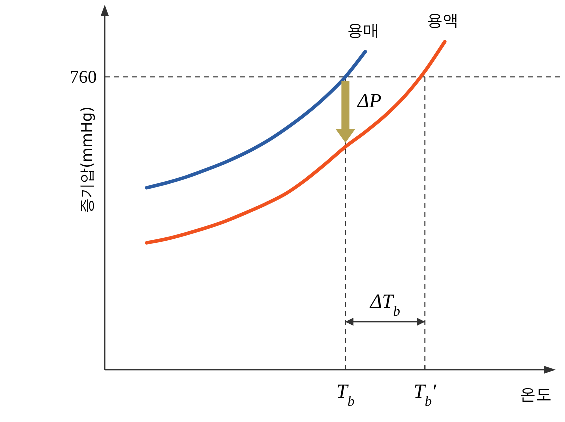 The image size is (565, 422). I want to click on series-label: 용매, so click(364, 30).